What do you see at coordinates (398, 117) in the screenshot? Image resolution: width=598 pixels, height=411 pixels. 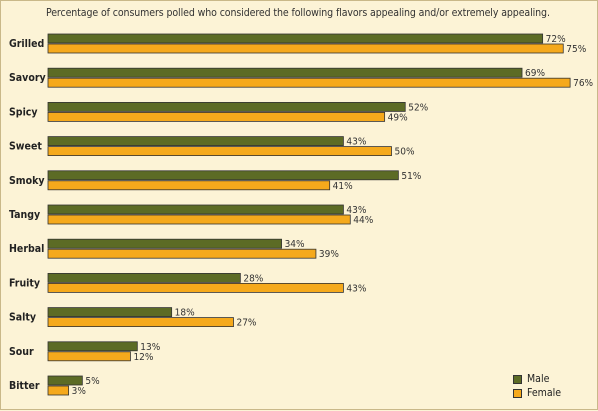 I see `data-label-spicy-female: 49%` at bounding box center [398, 117].